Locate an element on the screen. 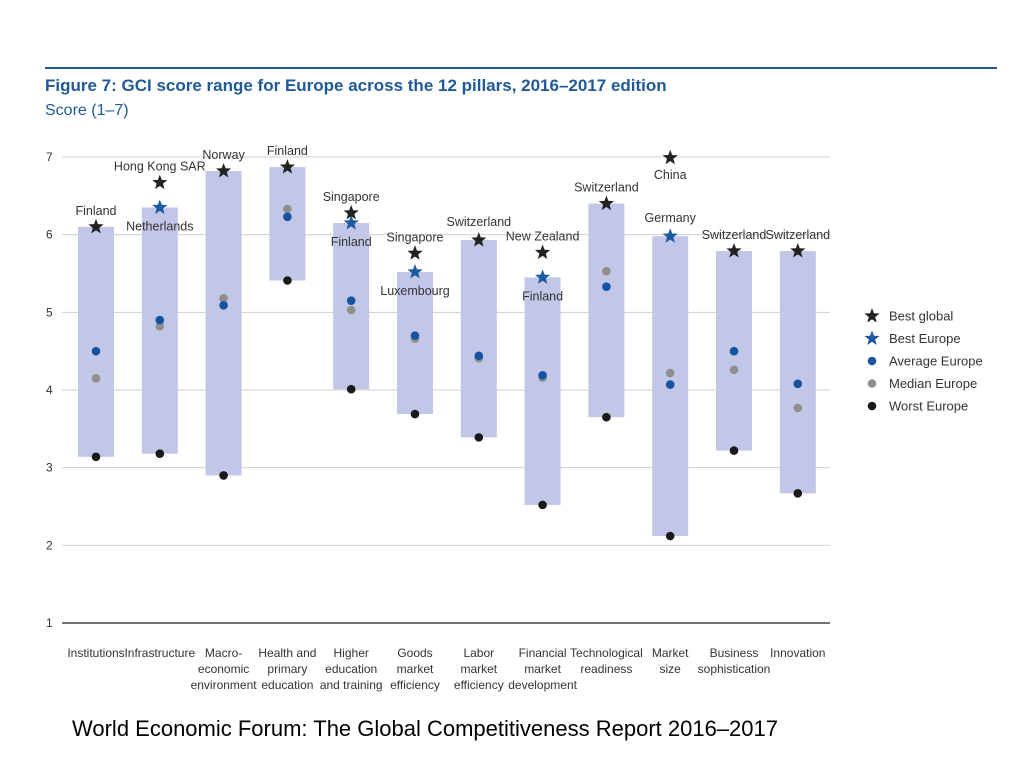 The image size is (1024, 768). y-tick-label: 4 is located at coordinates (49, 390).